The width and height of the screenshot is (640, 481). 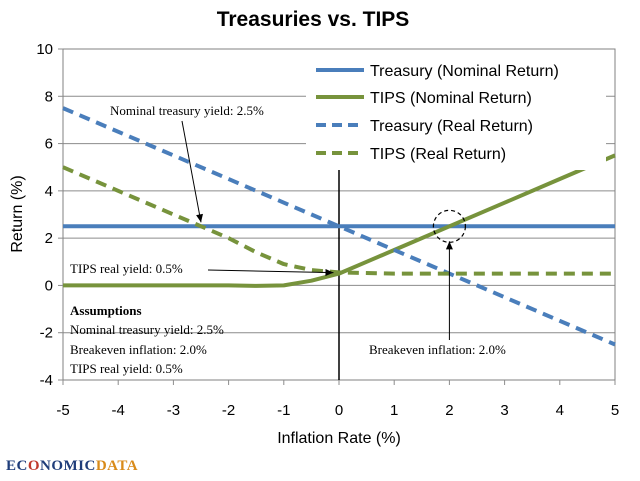 What do you see at coordinates (46, 333) in the screenshot?
I see `y-tick-label-1: -2` at bounding box center [46, 333].